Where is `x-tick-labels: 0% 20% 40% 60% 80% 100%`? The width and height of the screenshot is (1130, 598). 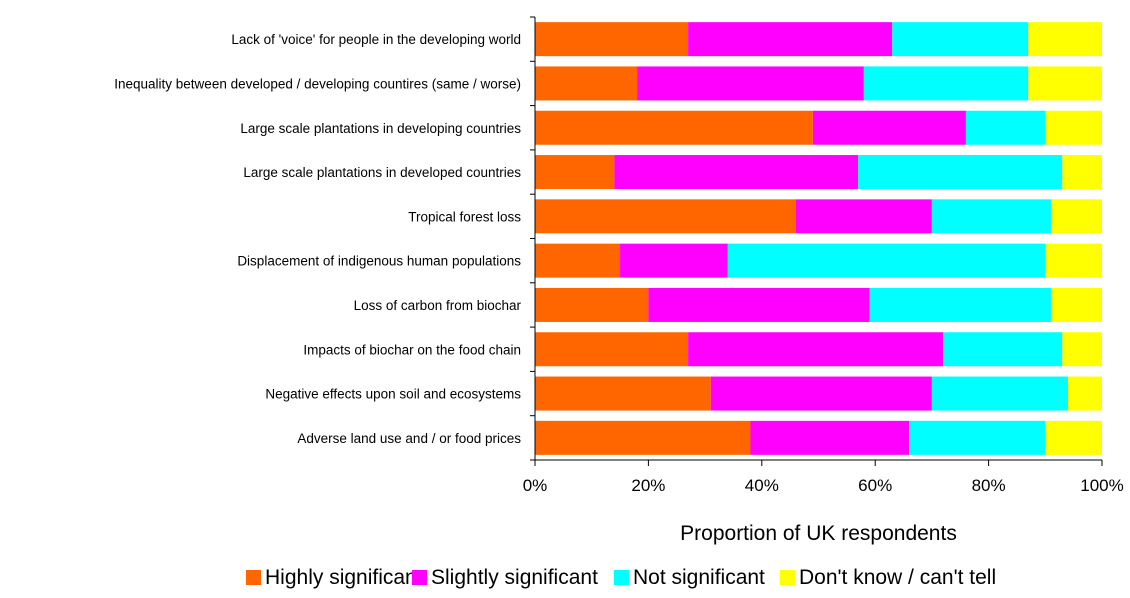 x-tick-labels: 0% 20% 40% 60% 80% 100% is located at coordinates (823, 485).